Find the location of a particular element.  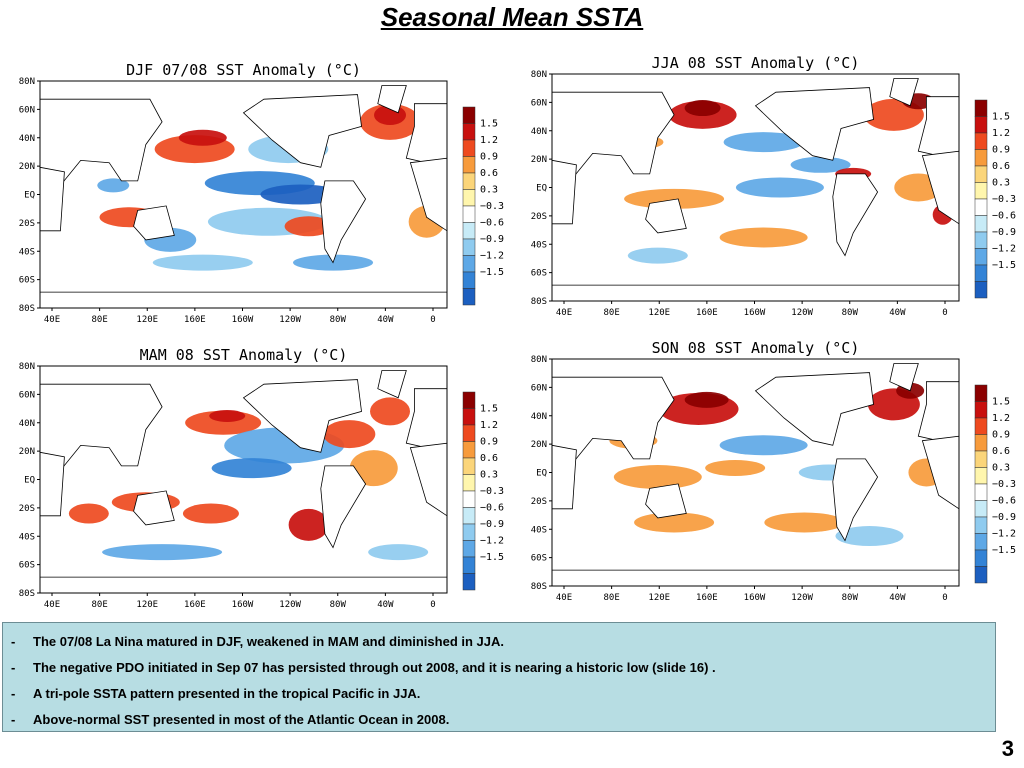

lon-tick-label: 80W is located at coordinates (338, 320).